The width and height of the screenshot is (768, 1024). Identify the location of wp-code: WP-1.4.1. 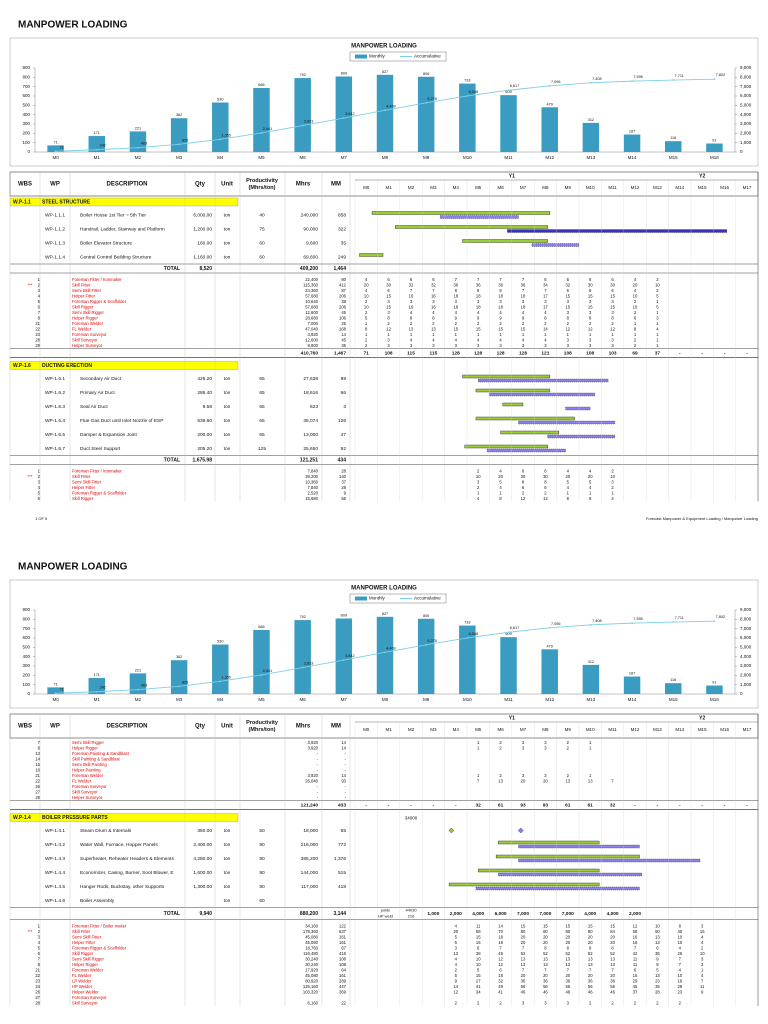
(55, 831).